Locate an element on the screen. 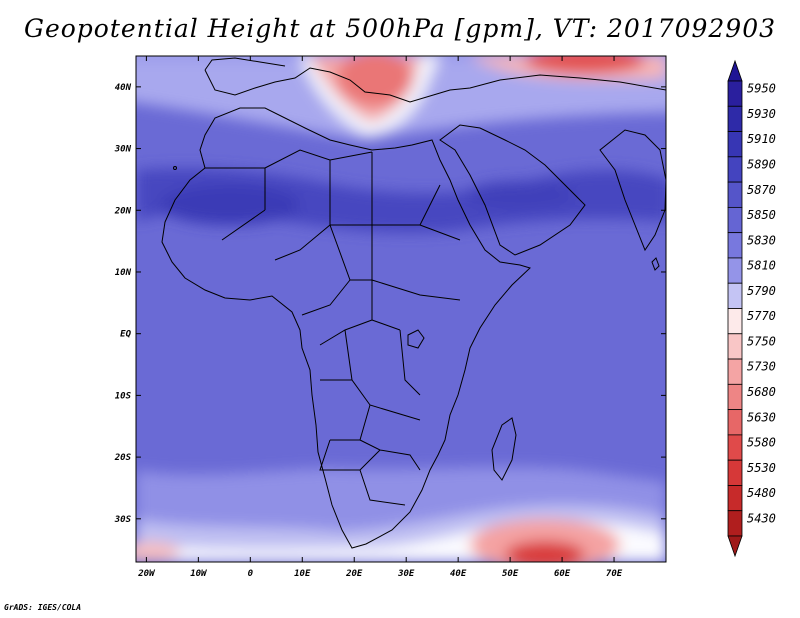 The image size is (800, 618). colorbar-label: 5480 is located at coordinates (761, 493).